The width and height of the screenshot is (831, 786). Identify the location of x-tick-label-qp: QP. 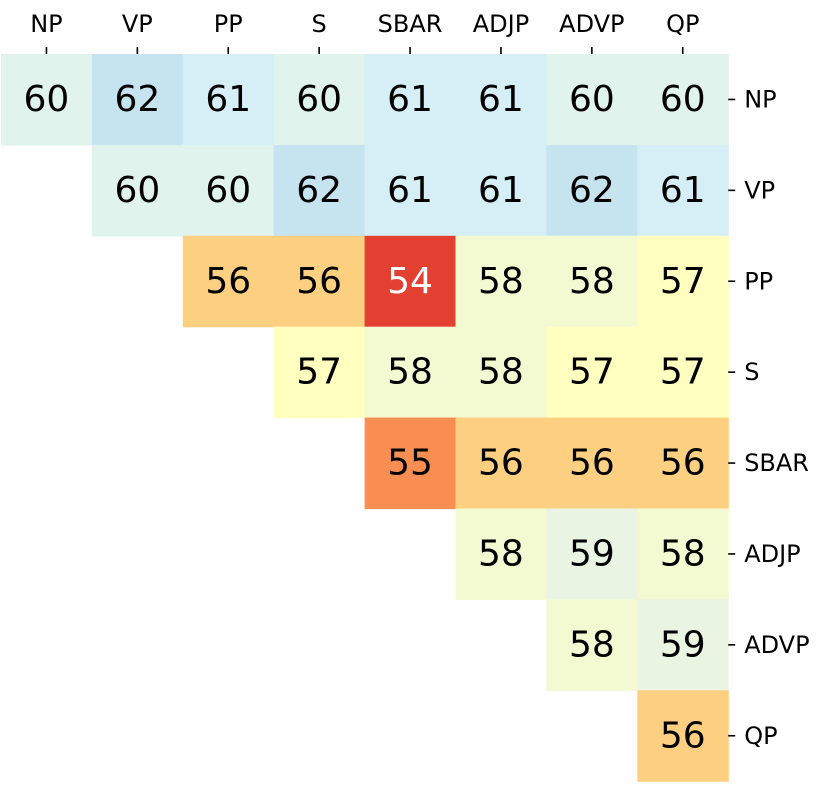
(682, 24).